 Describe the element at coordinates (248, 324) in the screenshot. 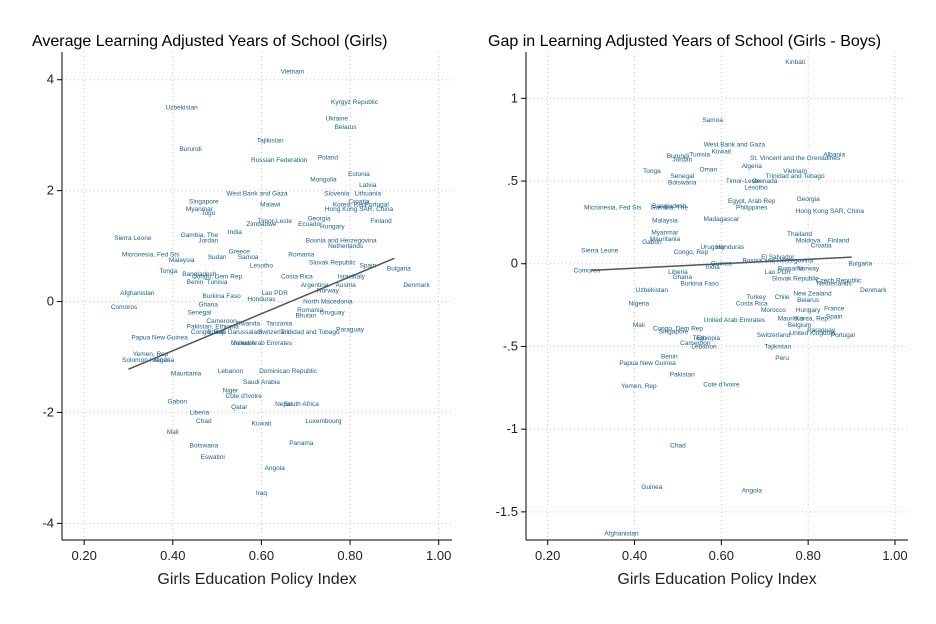

I see `data-point-label: Rwanda` at that location.